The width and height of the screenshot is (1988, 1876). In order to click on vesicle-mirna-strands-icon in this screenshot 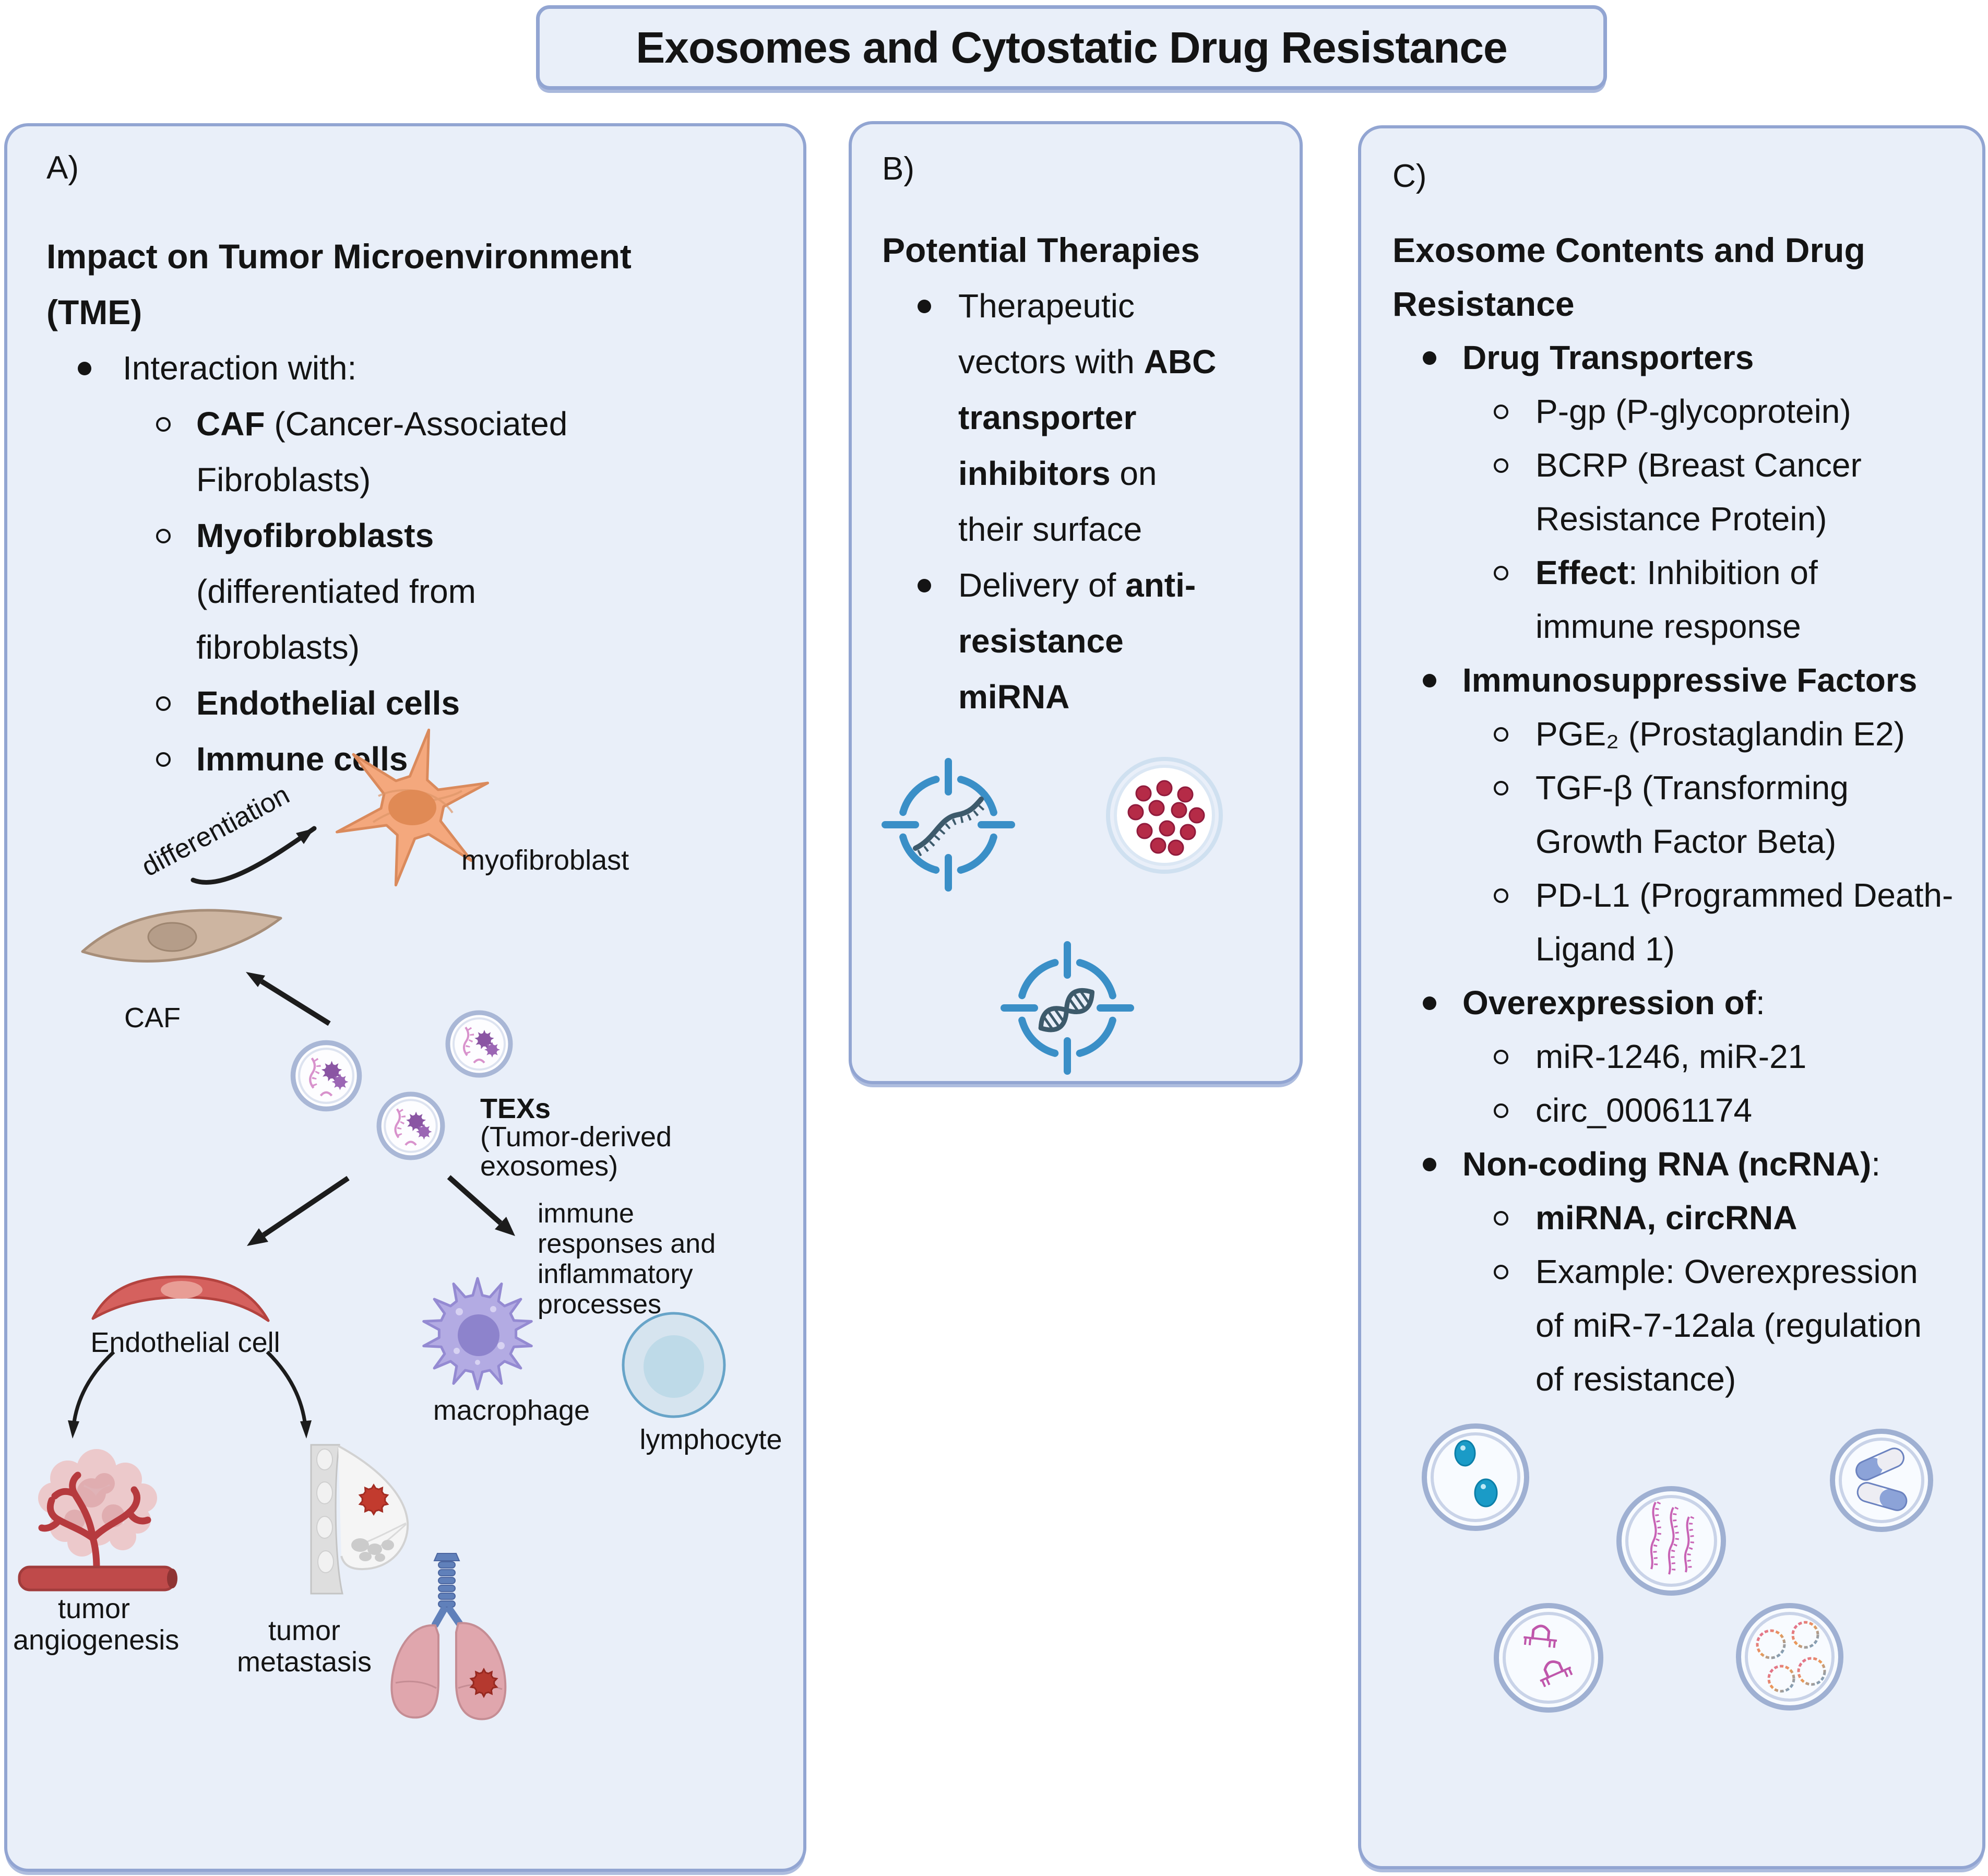, I will do `click(1671, 1541)`.